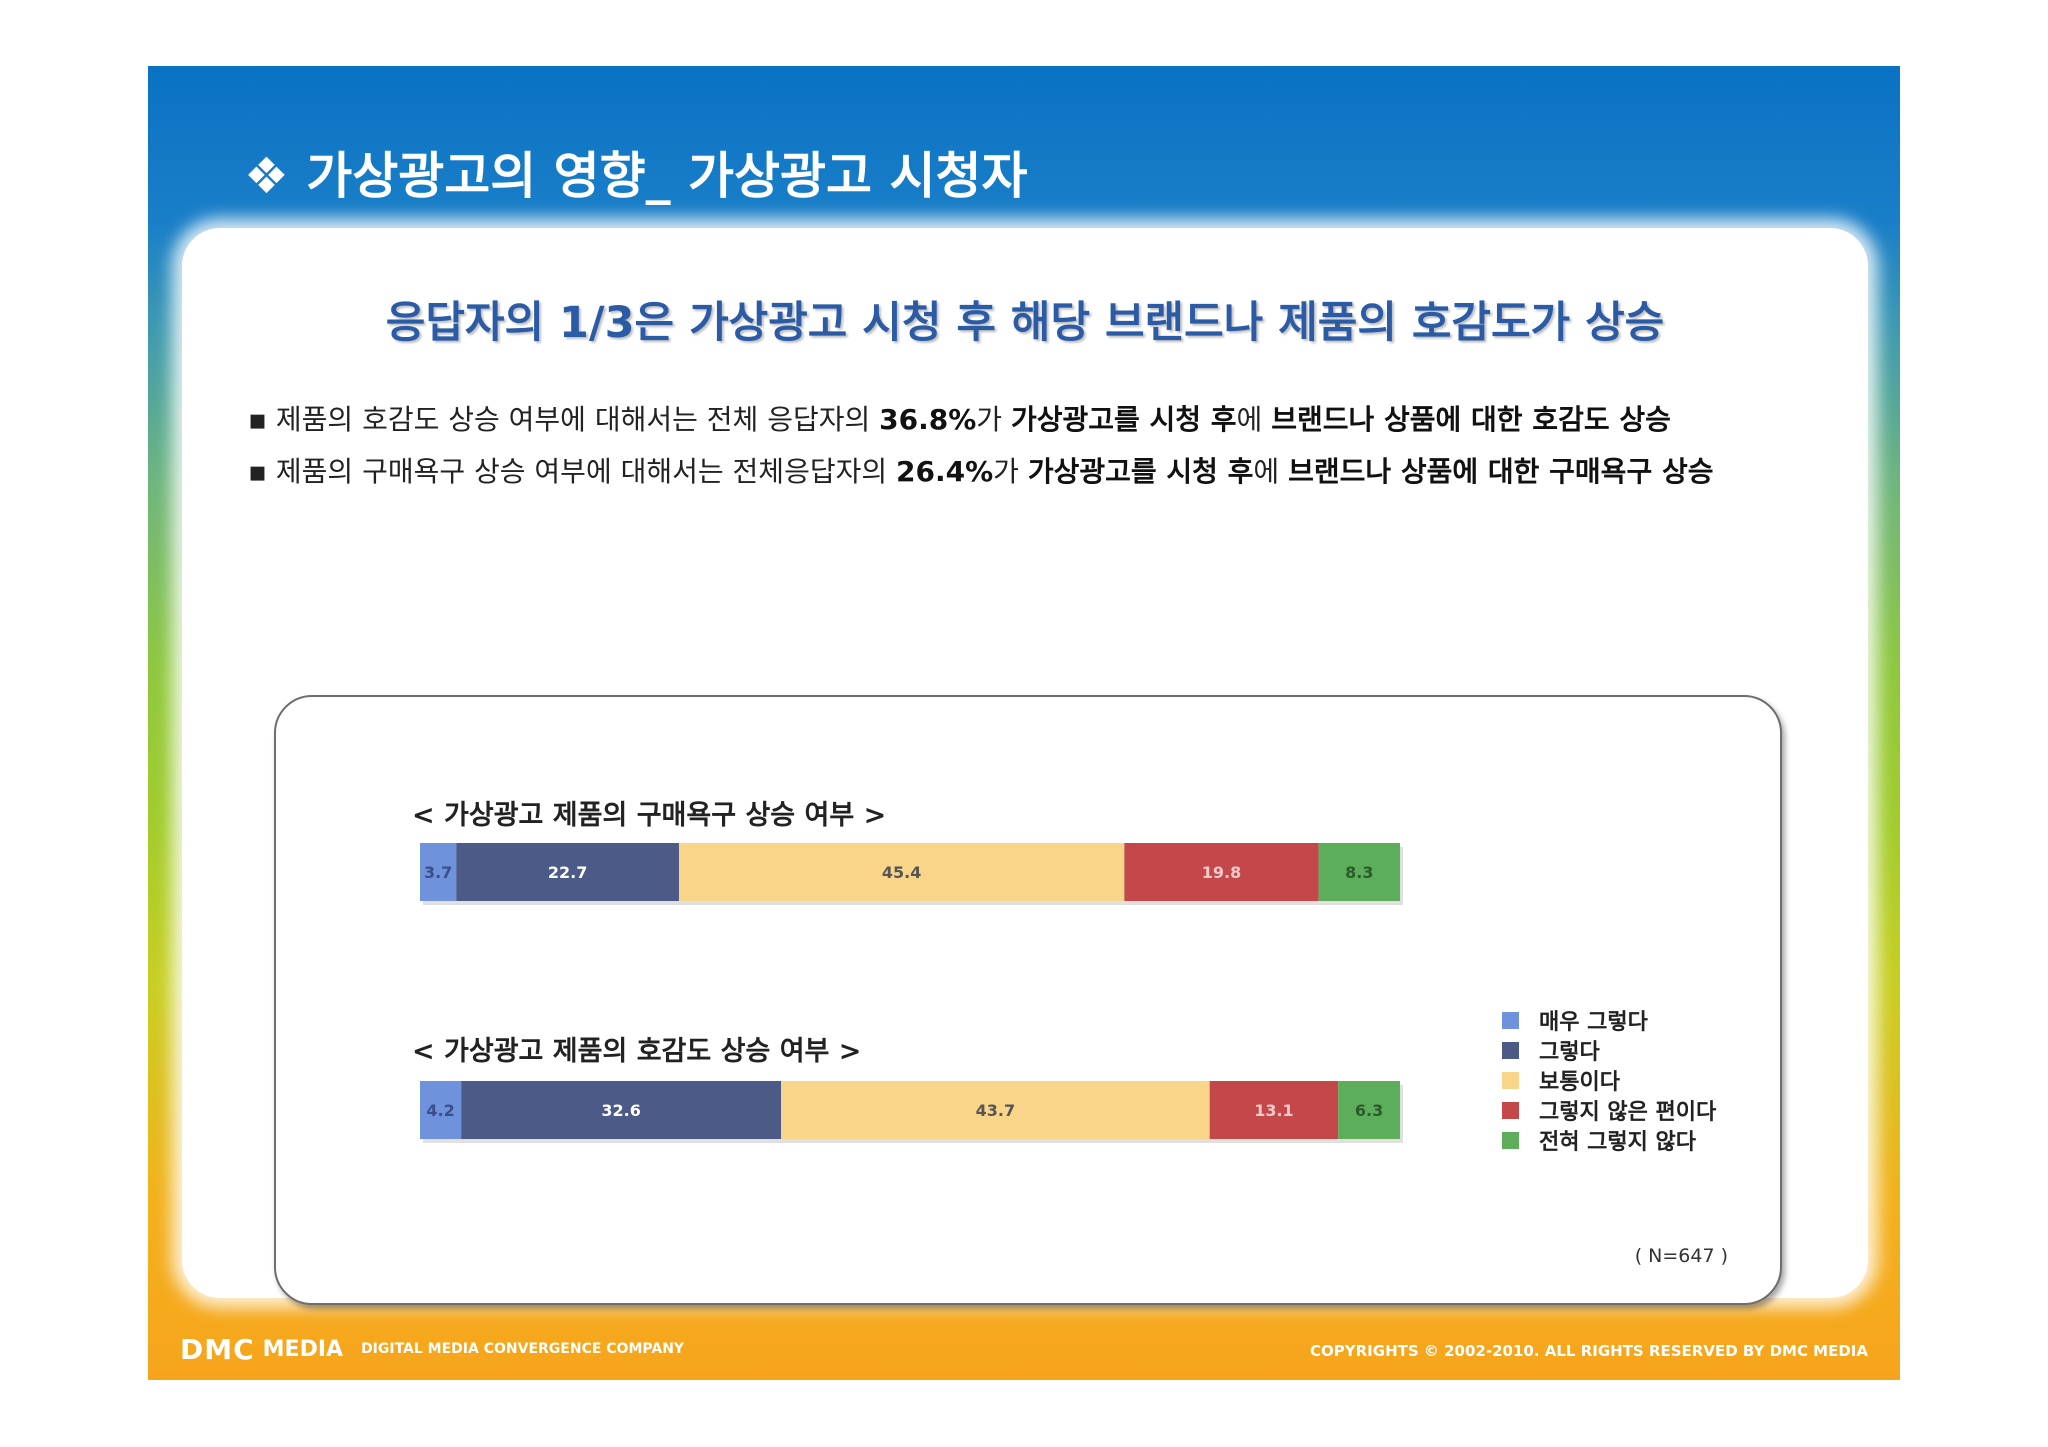 The width and height of the screenshot is (2048, 1447). What do you see at coordinates (928, 419) in the screenshot?
I see `bullet-percent: 36.8%` at bounding box center [928, 419].